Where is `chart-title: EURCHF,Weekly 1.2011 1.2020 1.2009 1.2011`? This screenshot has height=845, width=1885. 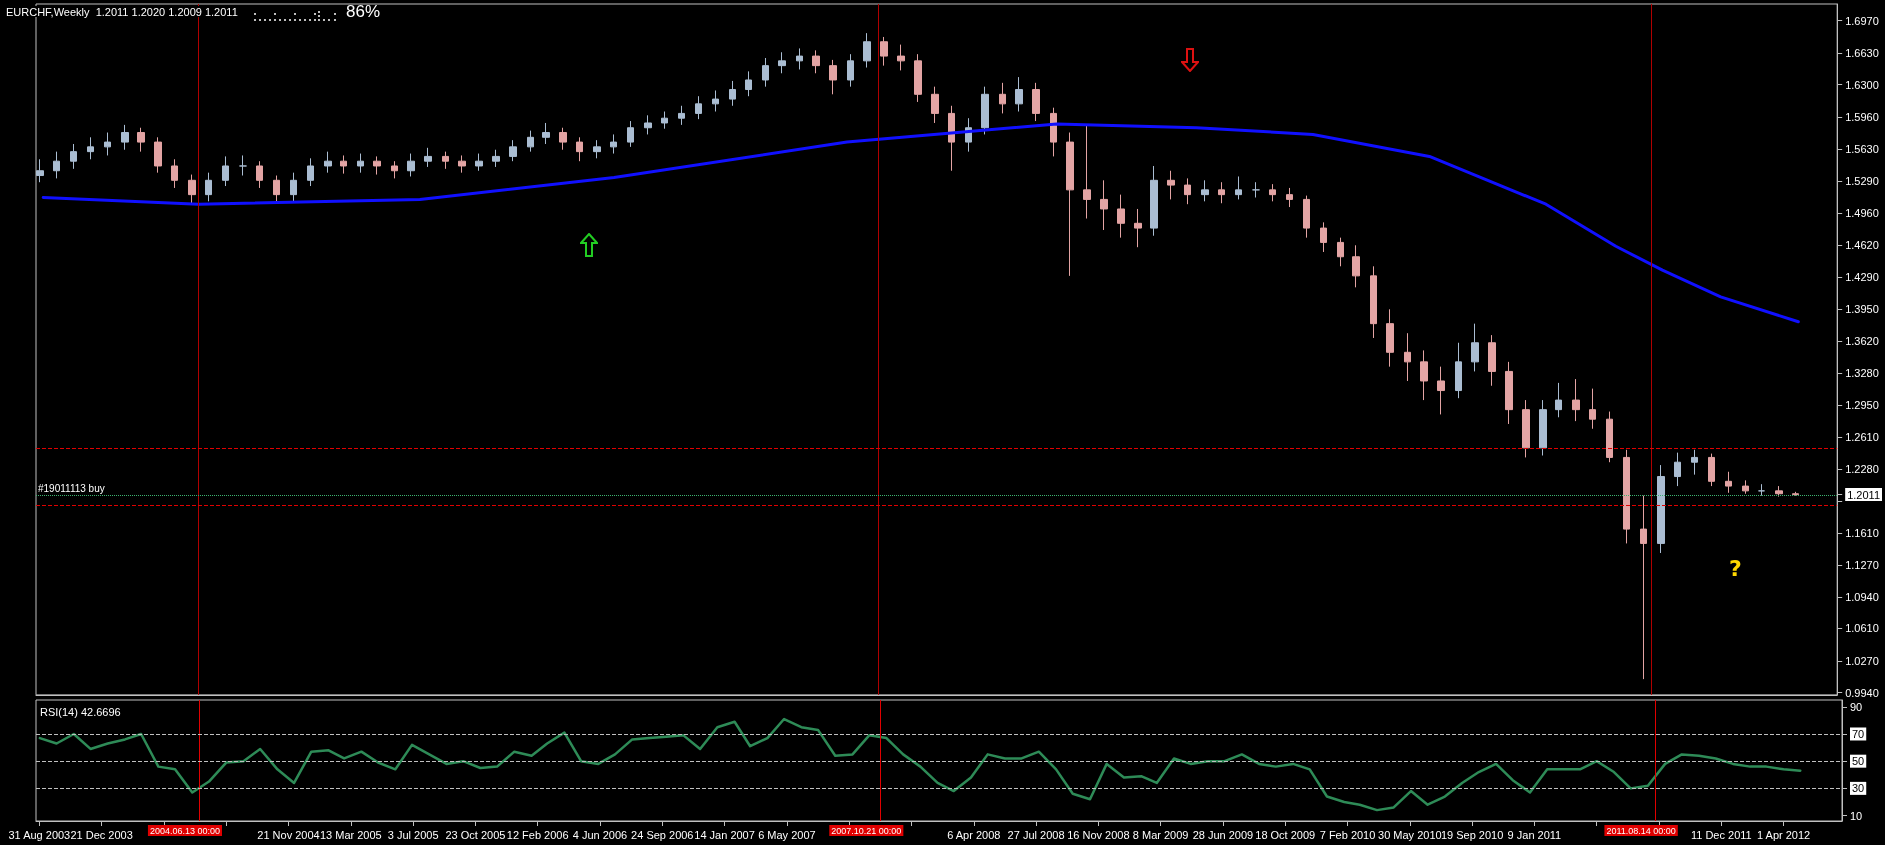
chart-title: EURCHF,Weekly 1.2011 1.2020 1.2009 1.2011 is located at coordinates (122, 11).